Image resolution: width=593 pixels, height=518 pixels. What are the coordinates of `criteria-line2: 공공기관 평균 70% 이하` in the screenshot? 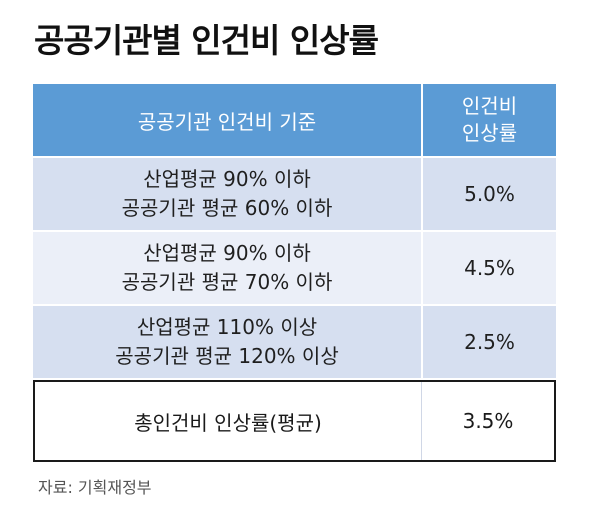 It's located at (227, 282).